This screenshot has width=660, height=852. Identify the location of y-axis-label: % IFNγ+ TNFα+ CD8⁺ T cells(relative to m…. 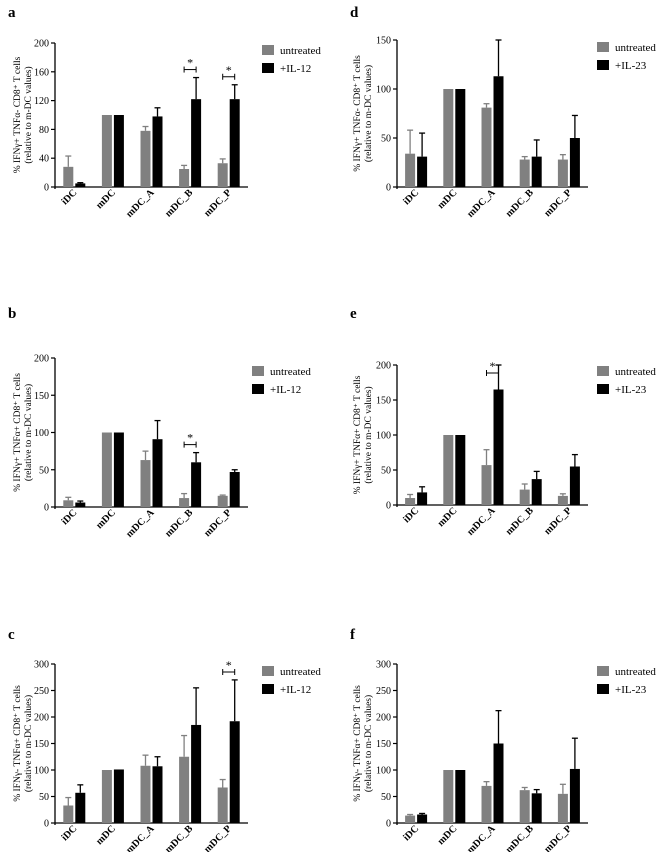
(363, 434).